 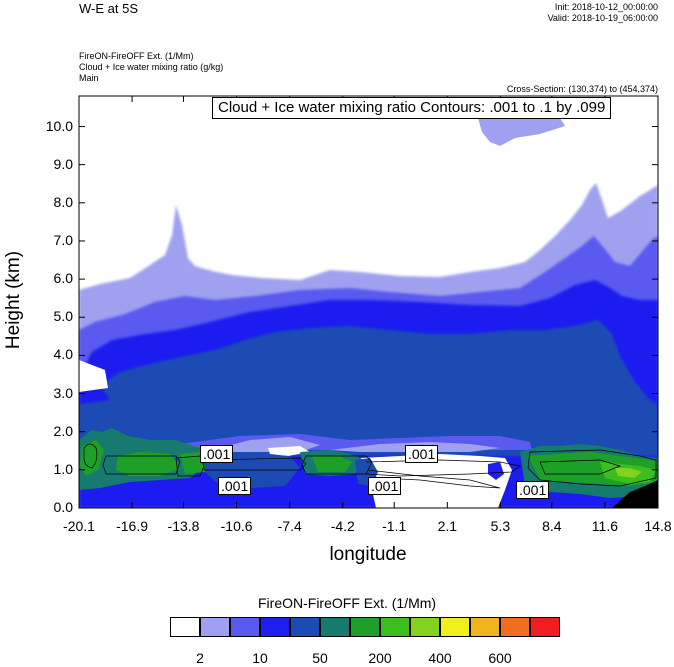 I want to click on colorbar-label: 600, so click(x=500, y=658).